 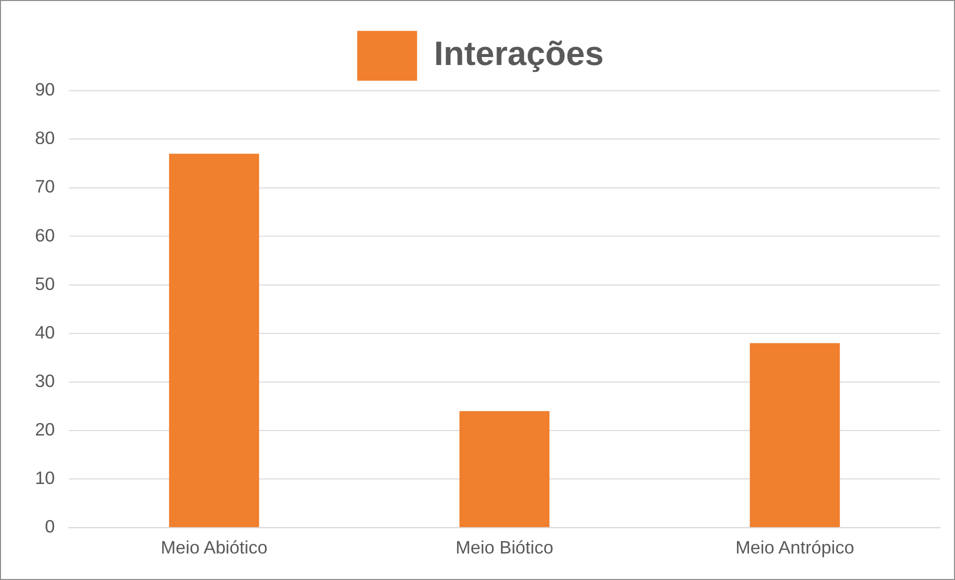 I want to click on x-tick-label: Meio Biótico, so click(x=505, y=547).